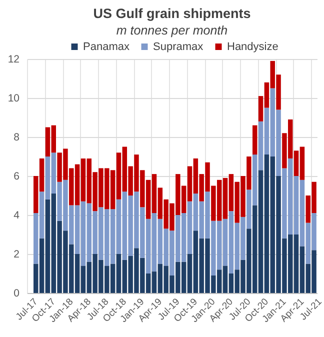 Image resolution: width=324 pixels, height=337 pixels. I want to click on legend-label: Panamax, so click(106, 46).